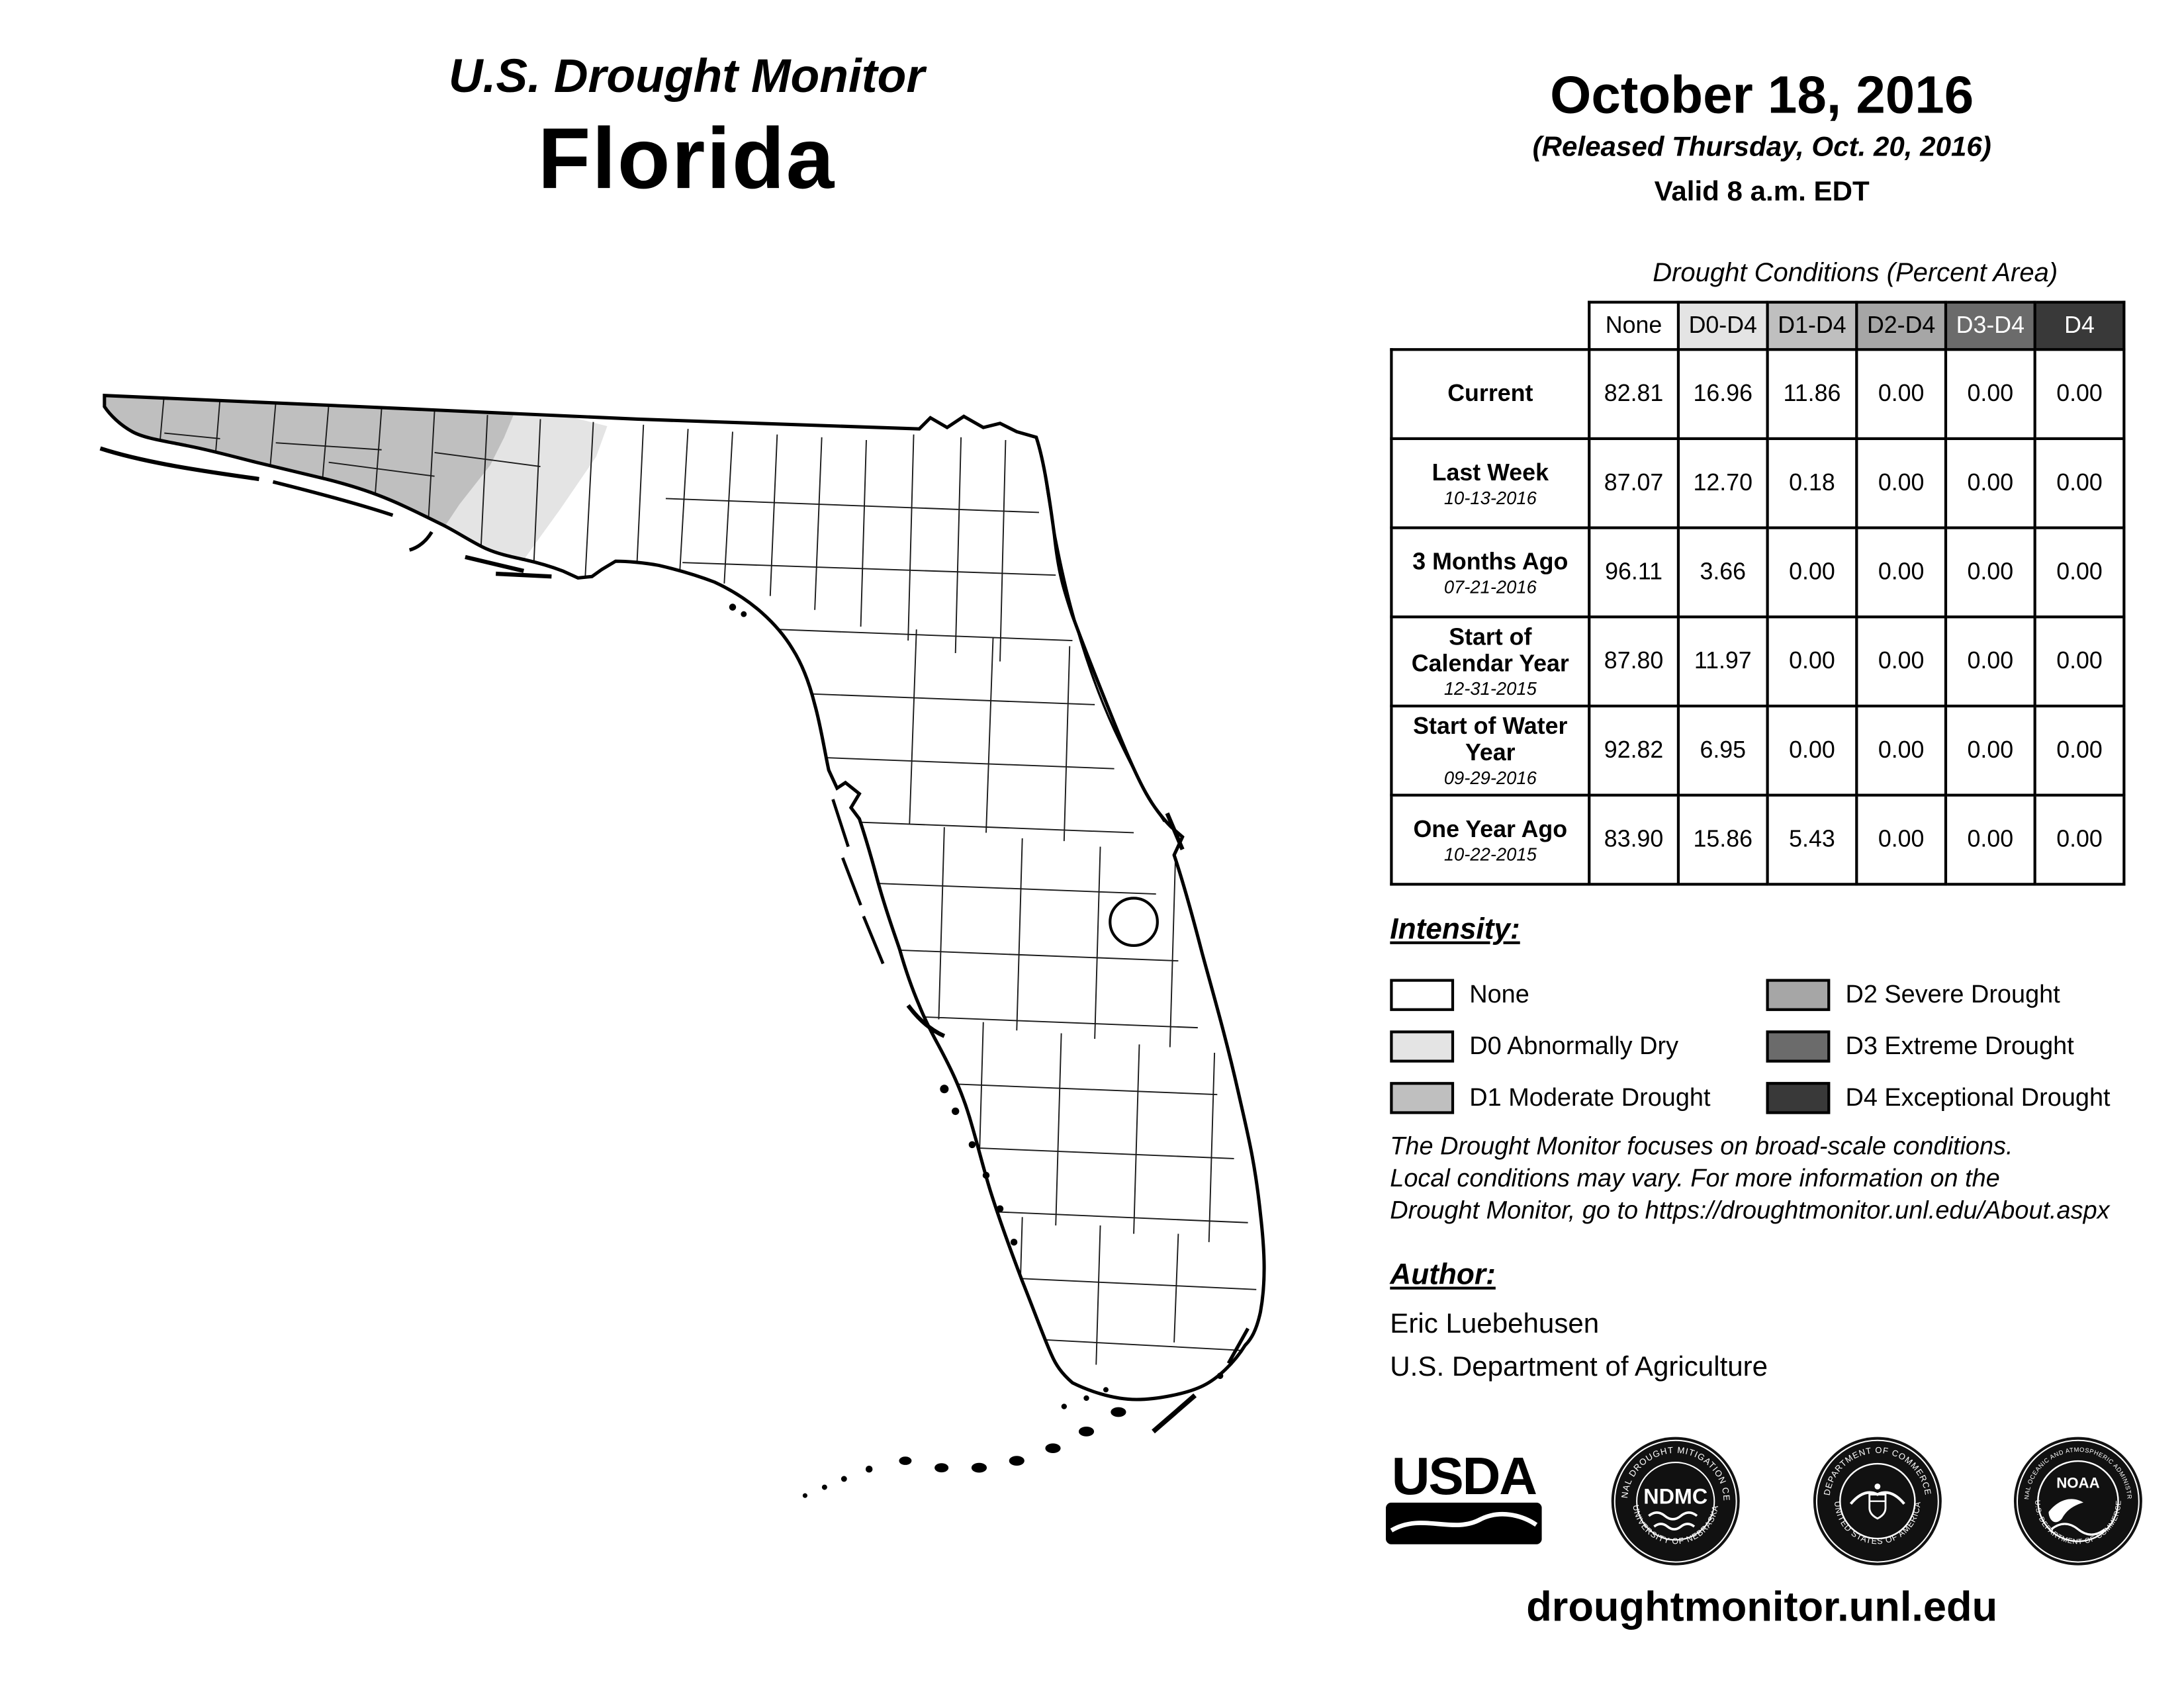 This screenshot has height=1688, width=2184. Describe the element at coordinates (1634, 394) in the screenshot. I see `stat-cell: 82.81` at that location.